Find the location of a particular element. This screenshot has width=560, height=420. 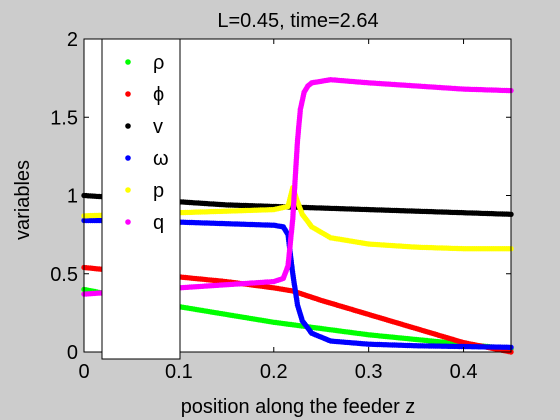

legend-label: ω is located at coordinates (161, 159).